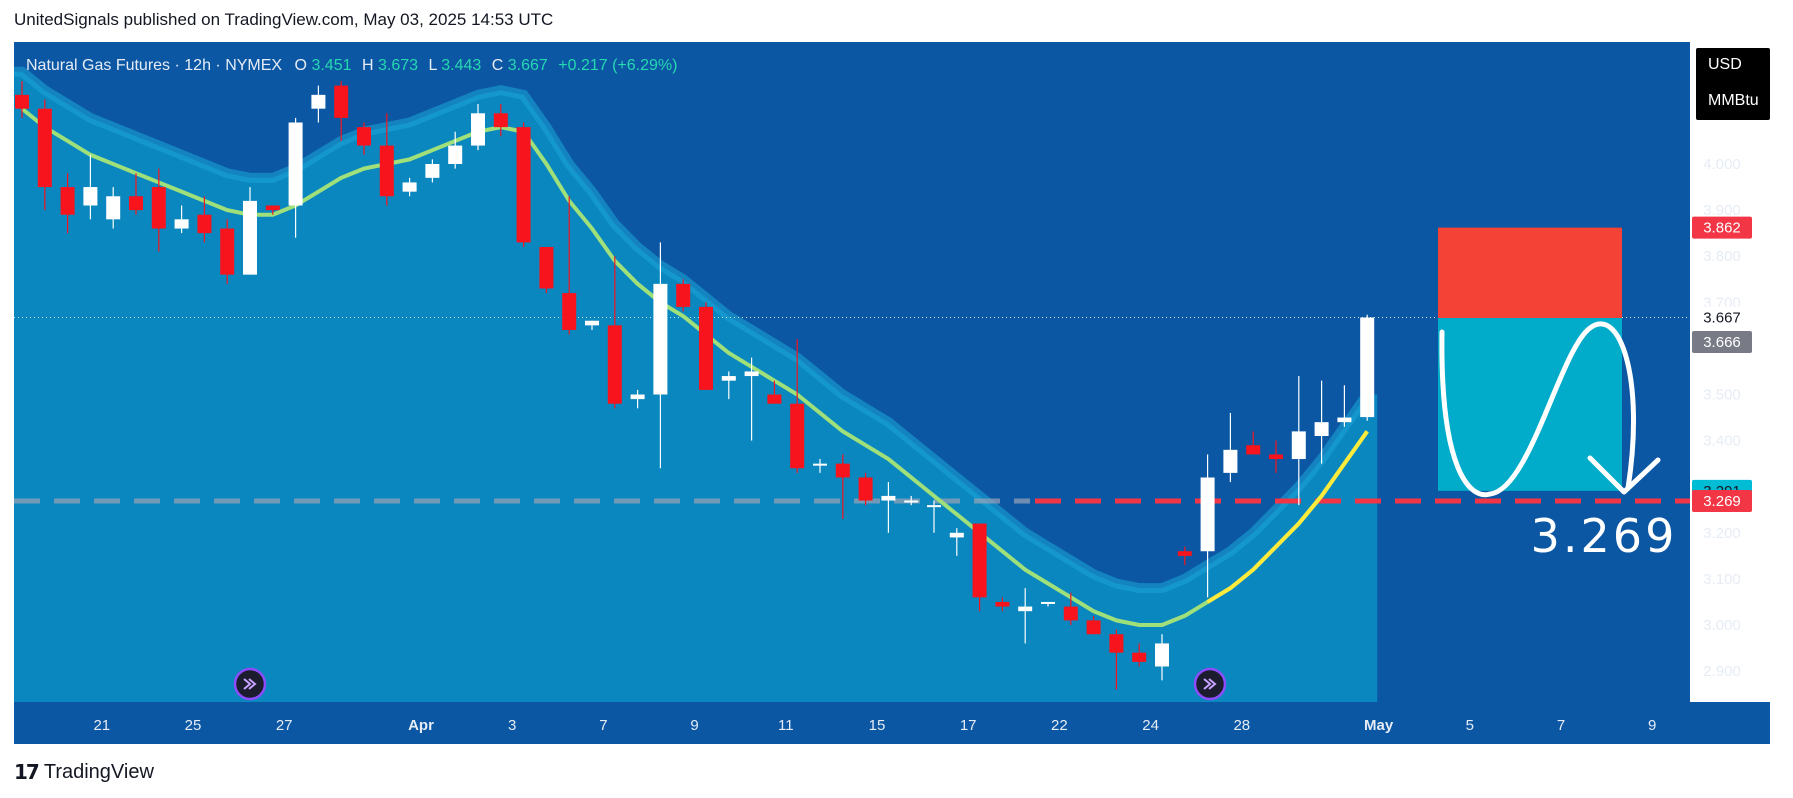 The width and height of the screenshot is (1793, 798). I want to click on price-tag-text: 3.862, so click(1722, 228).